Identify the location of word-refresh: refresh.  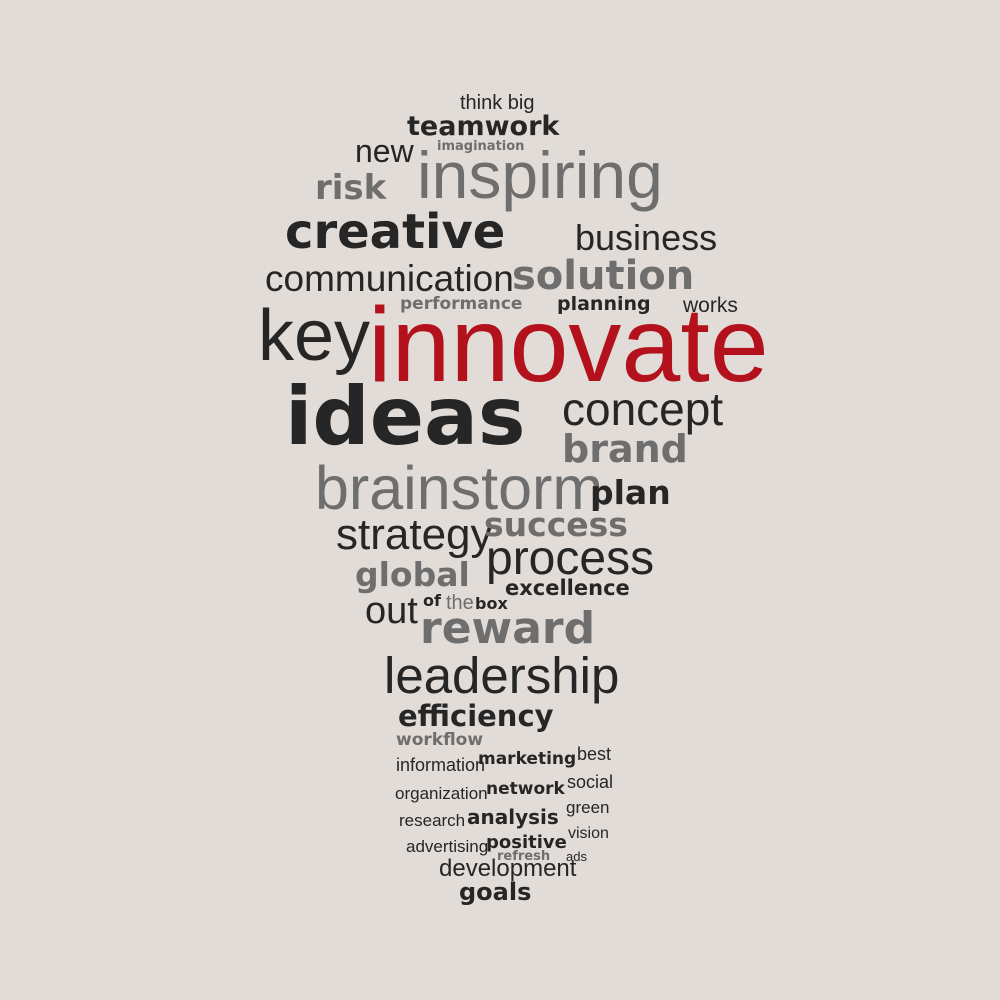
(524, 856).